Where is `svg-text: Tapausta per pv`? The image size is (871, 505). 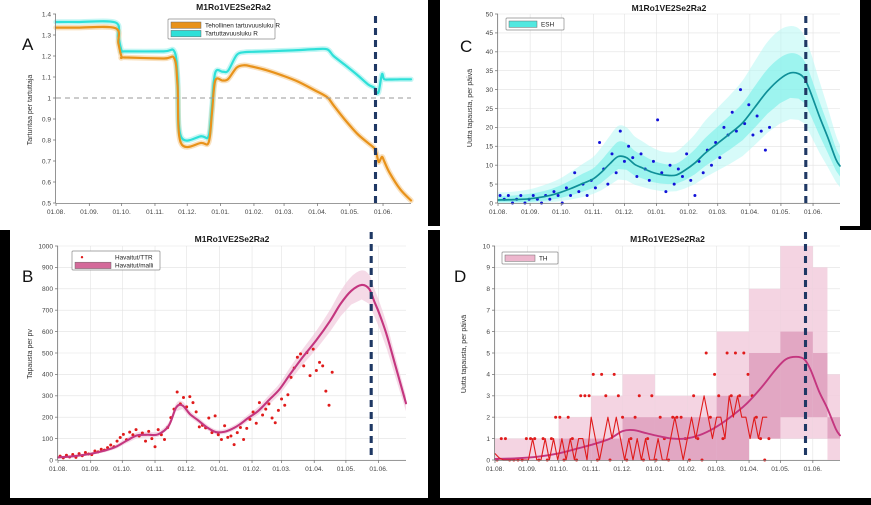
svg-text: Tapausta per pv is located at coordinates (30, 354).